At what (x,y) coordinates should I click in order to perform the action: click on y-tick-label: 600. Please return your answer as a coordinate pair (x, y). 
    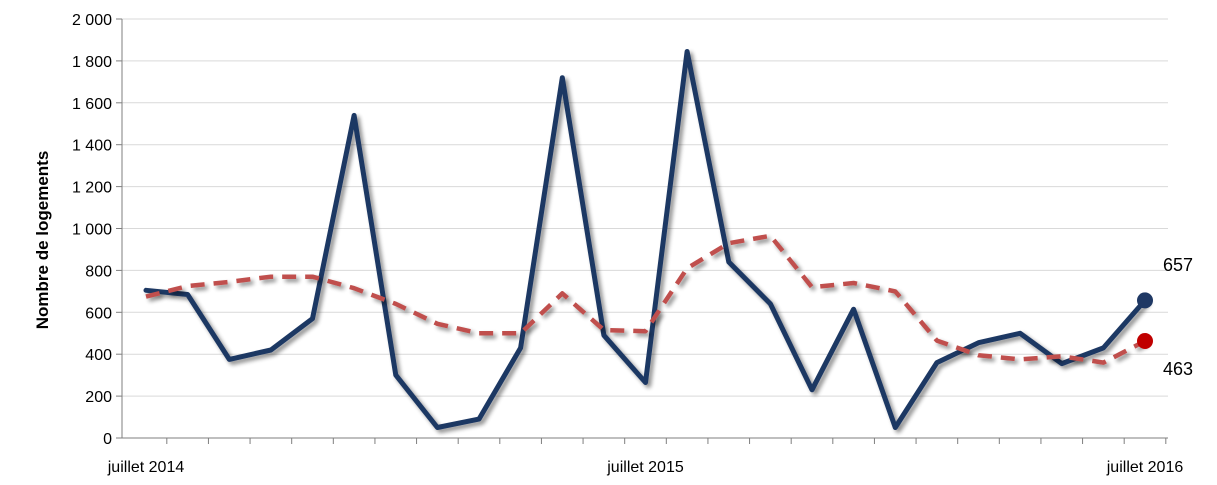
    Looking at the image, I should click on (98, 313).